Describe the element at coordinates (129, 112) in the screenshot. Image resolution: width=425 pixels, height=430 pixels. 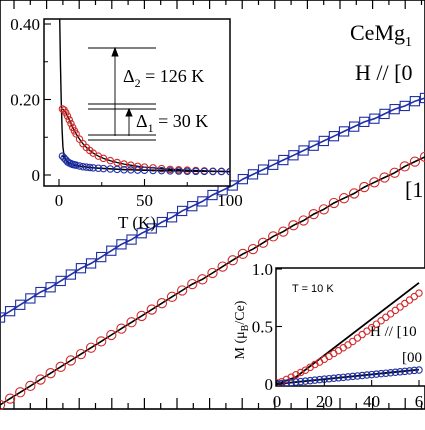
I see `delta1-arrowhead` at that location.